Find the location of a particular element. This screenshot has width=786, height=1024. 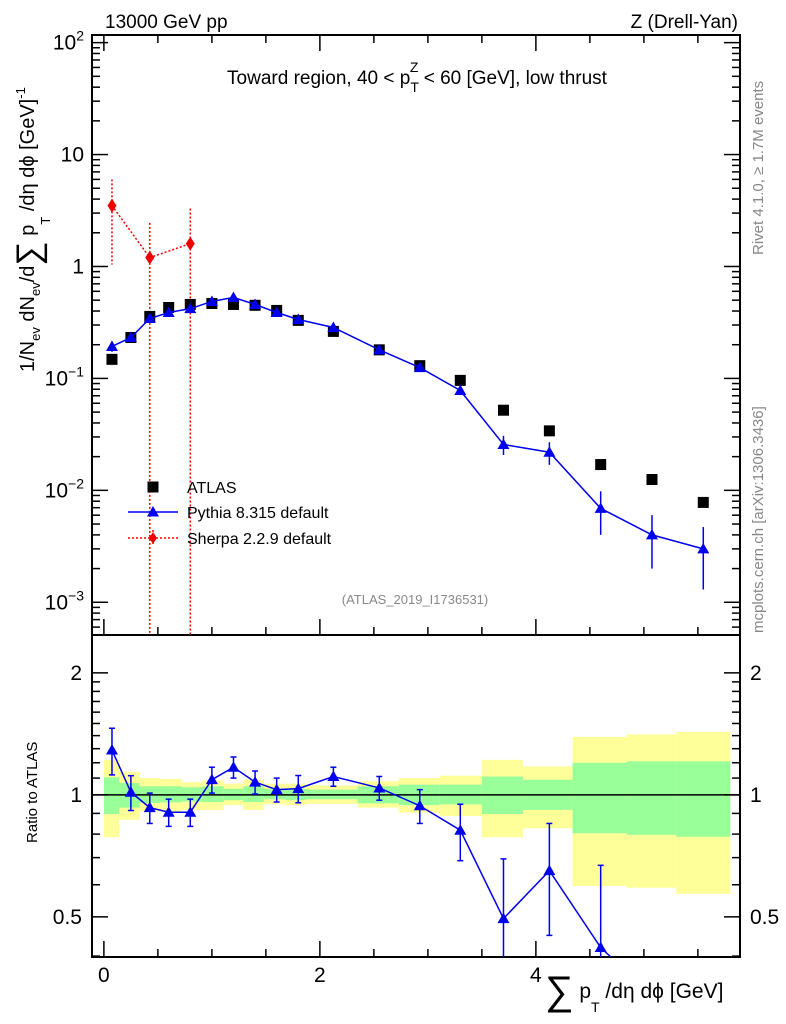

xlabel-part: p is located at coordinates (583, 991).